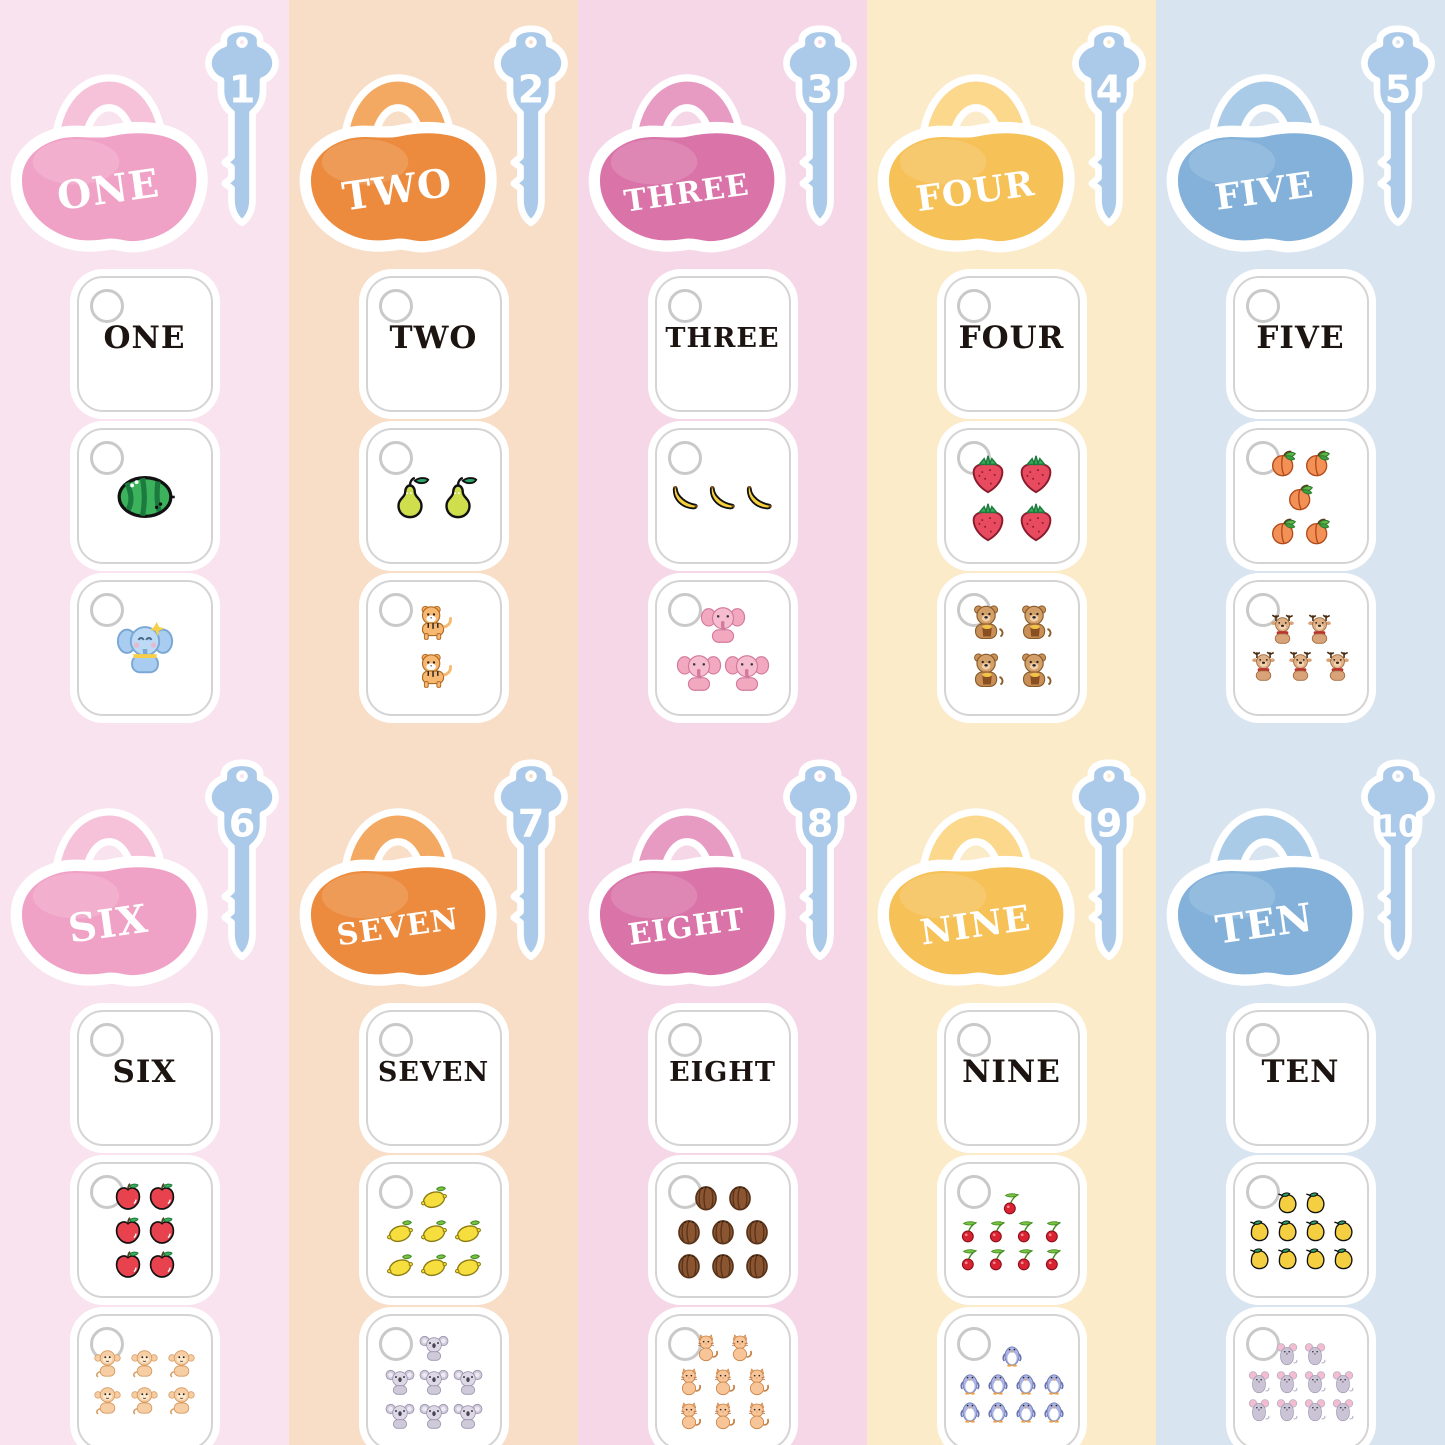  What do you see at coordinates (1109, 90) in the screenshot?
I see `key-number-label: 4` at bounding box center [1109, 90].